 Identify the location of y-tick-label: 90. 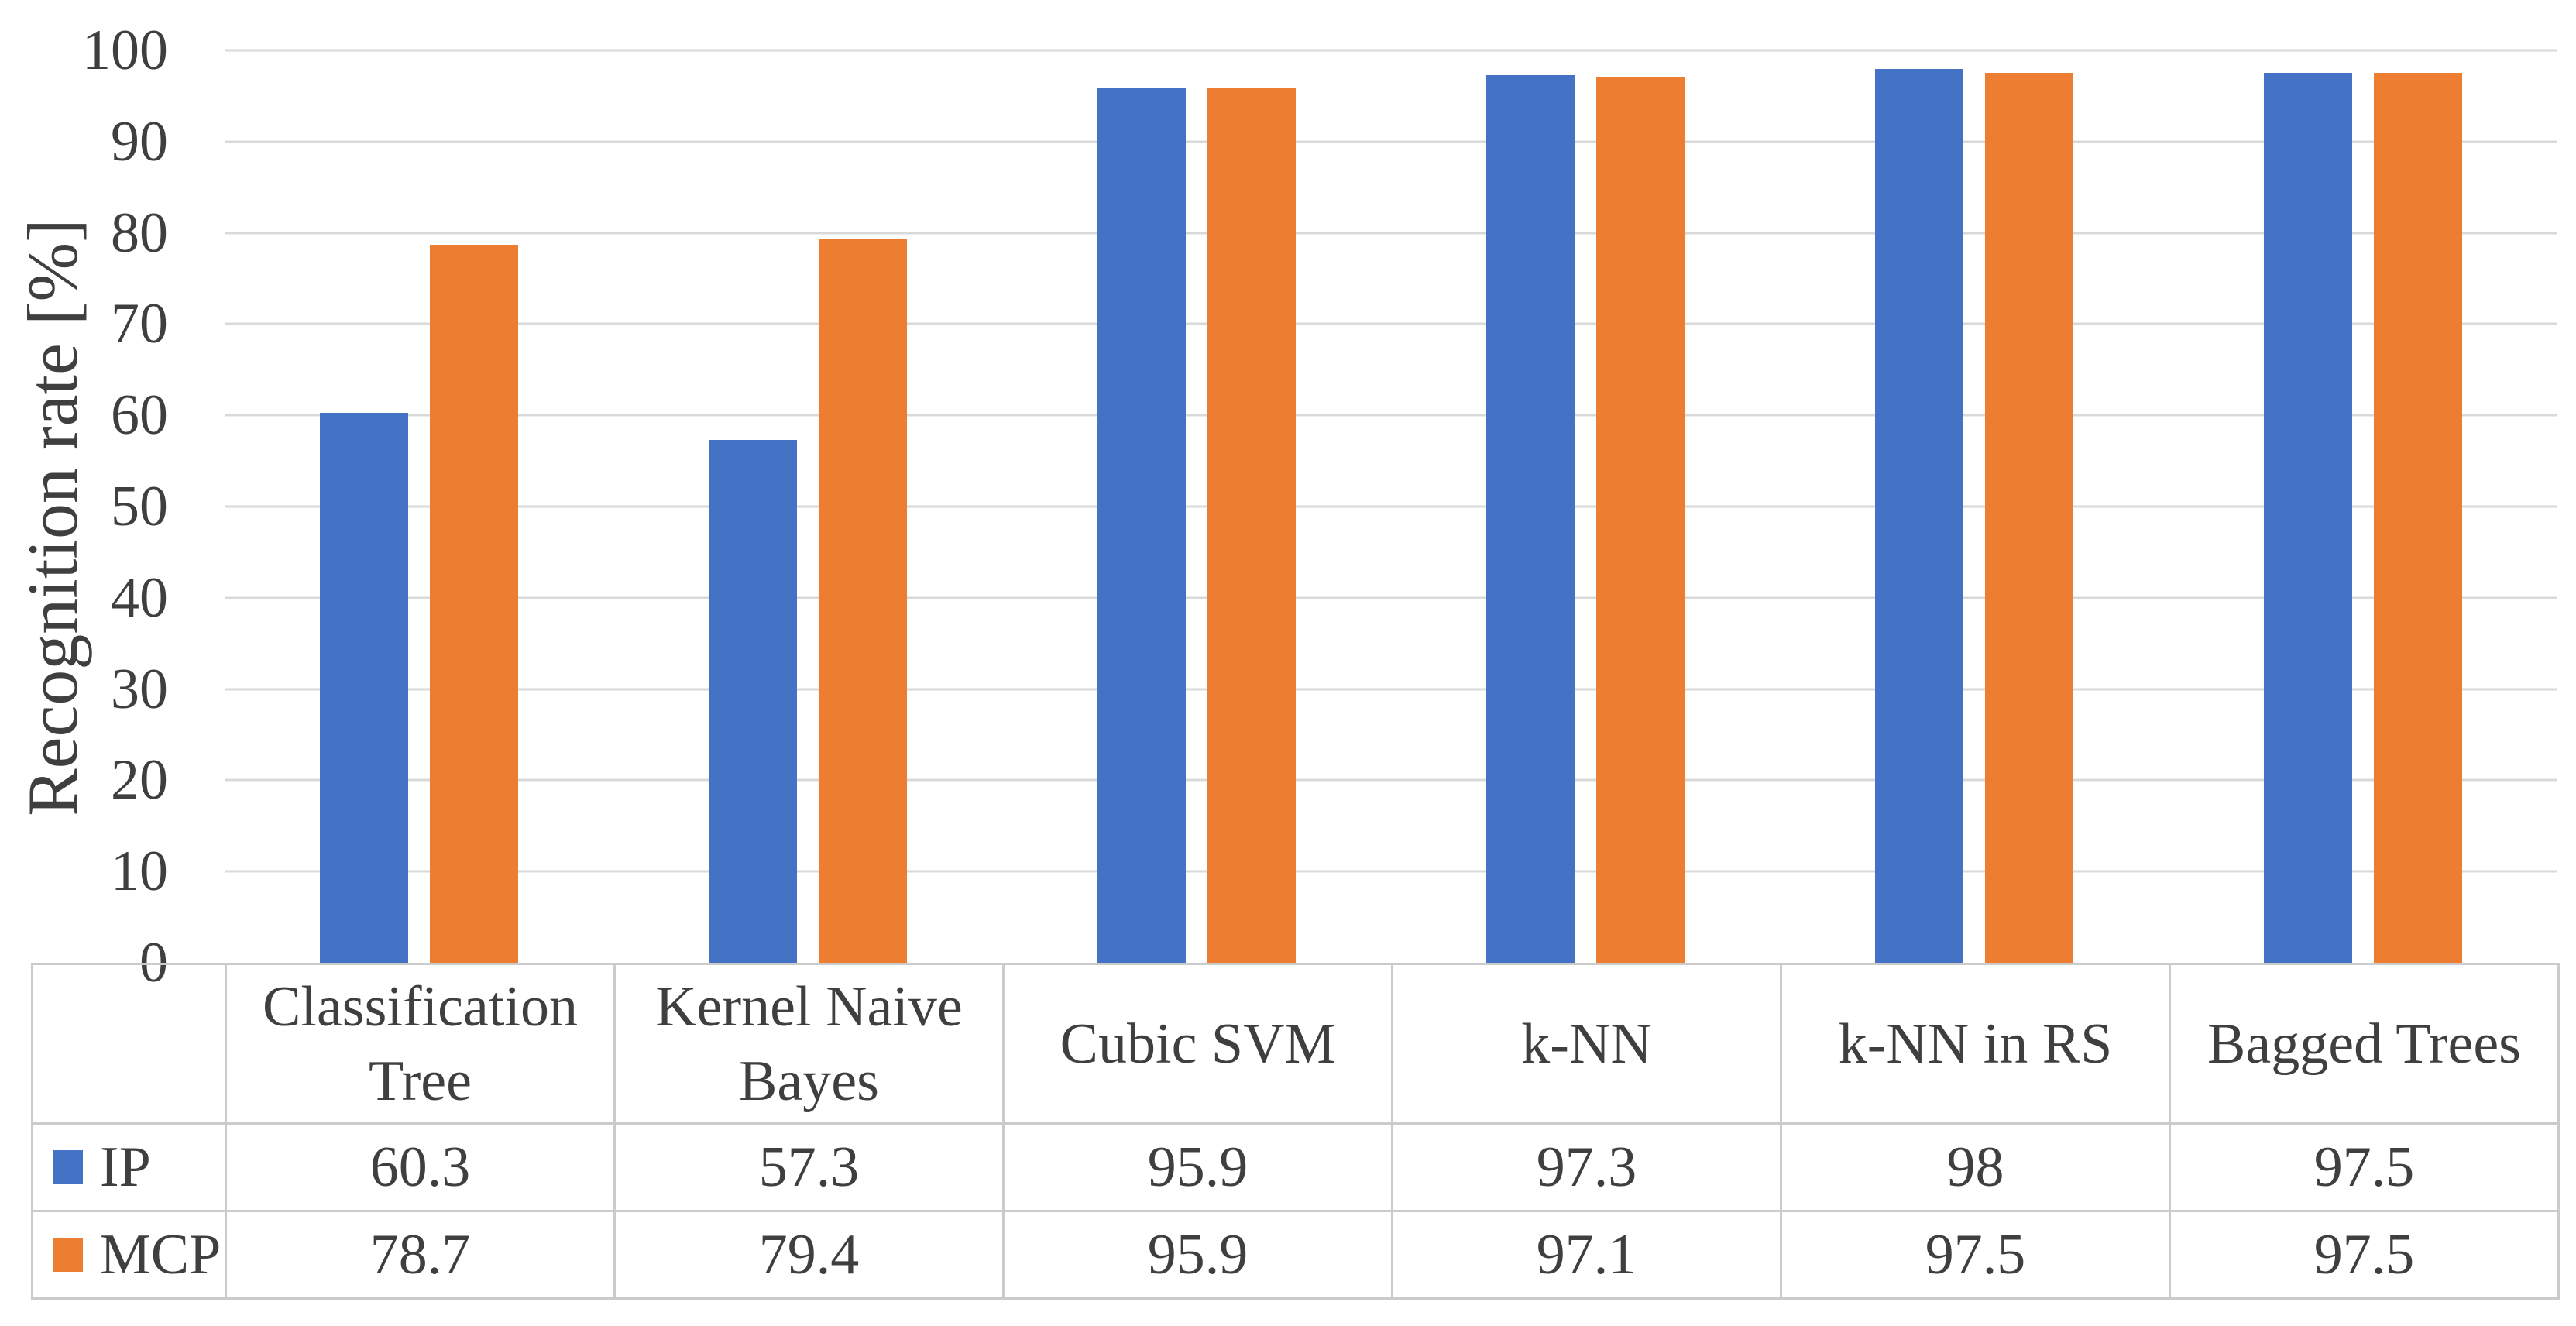
(139, 141).